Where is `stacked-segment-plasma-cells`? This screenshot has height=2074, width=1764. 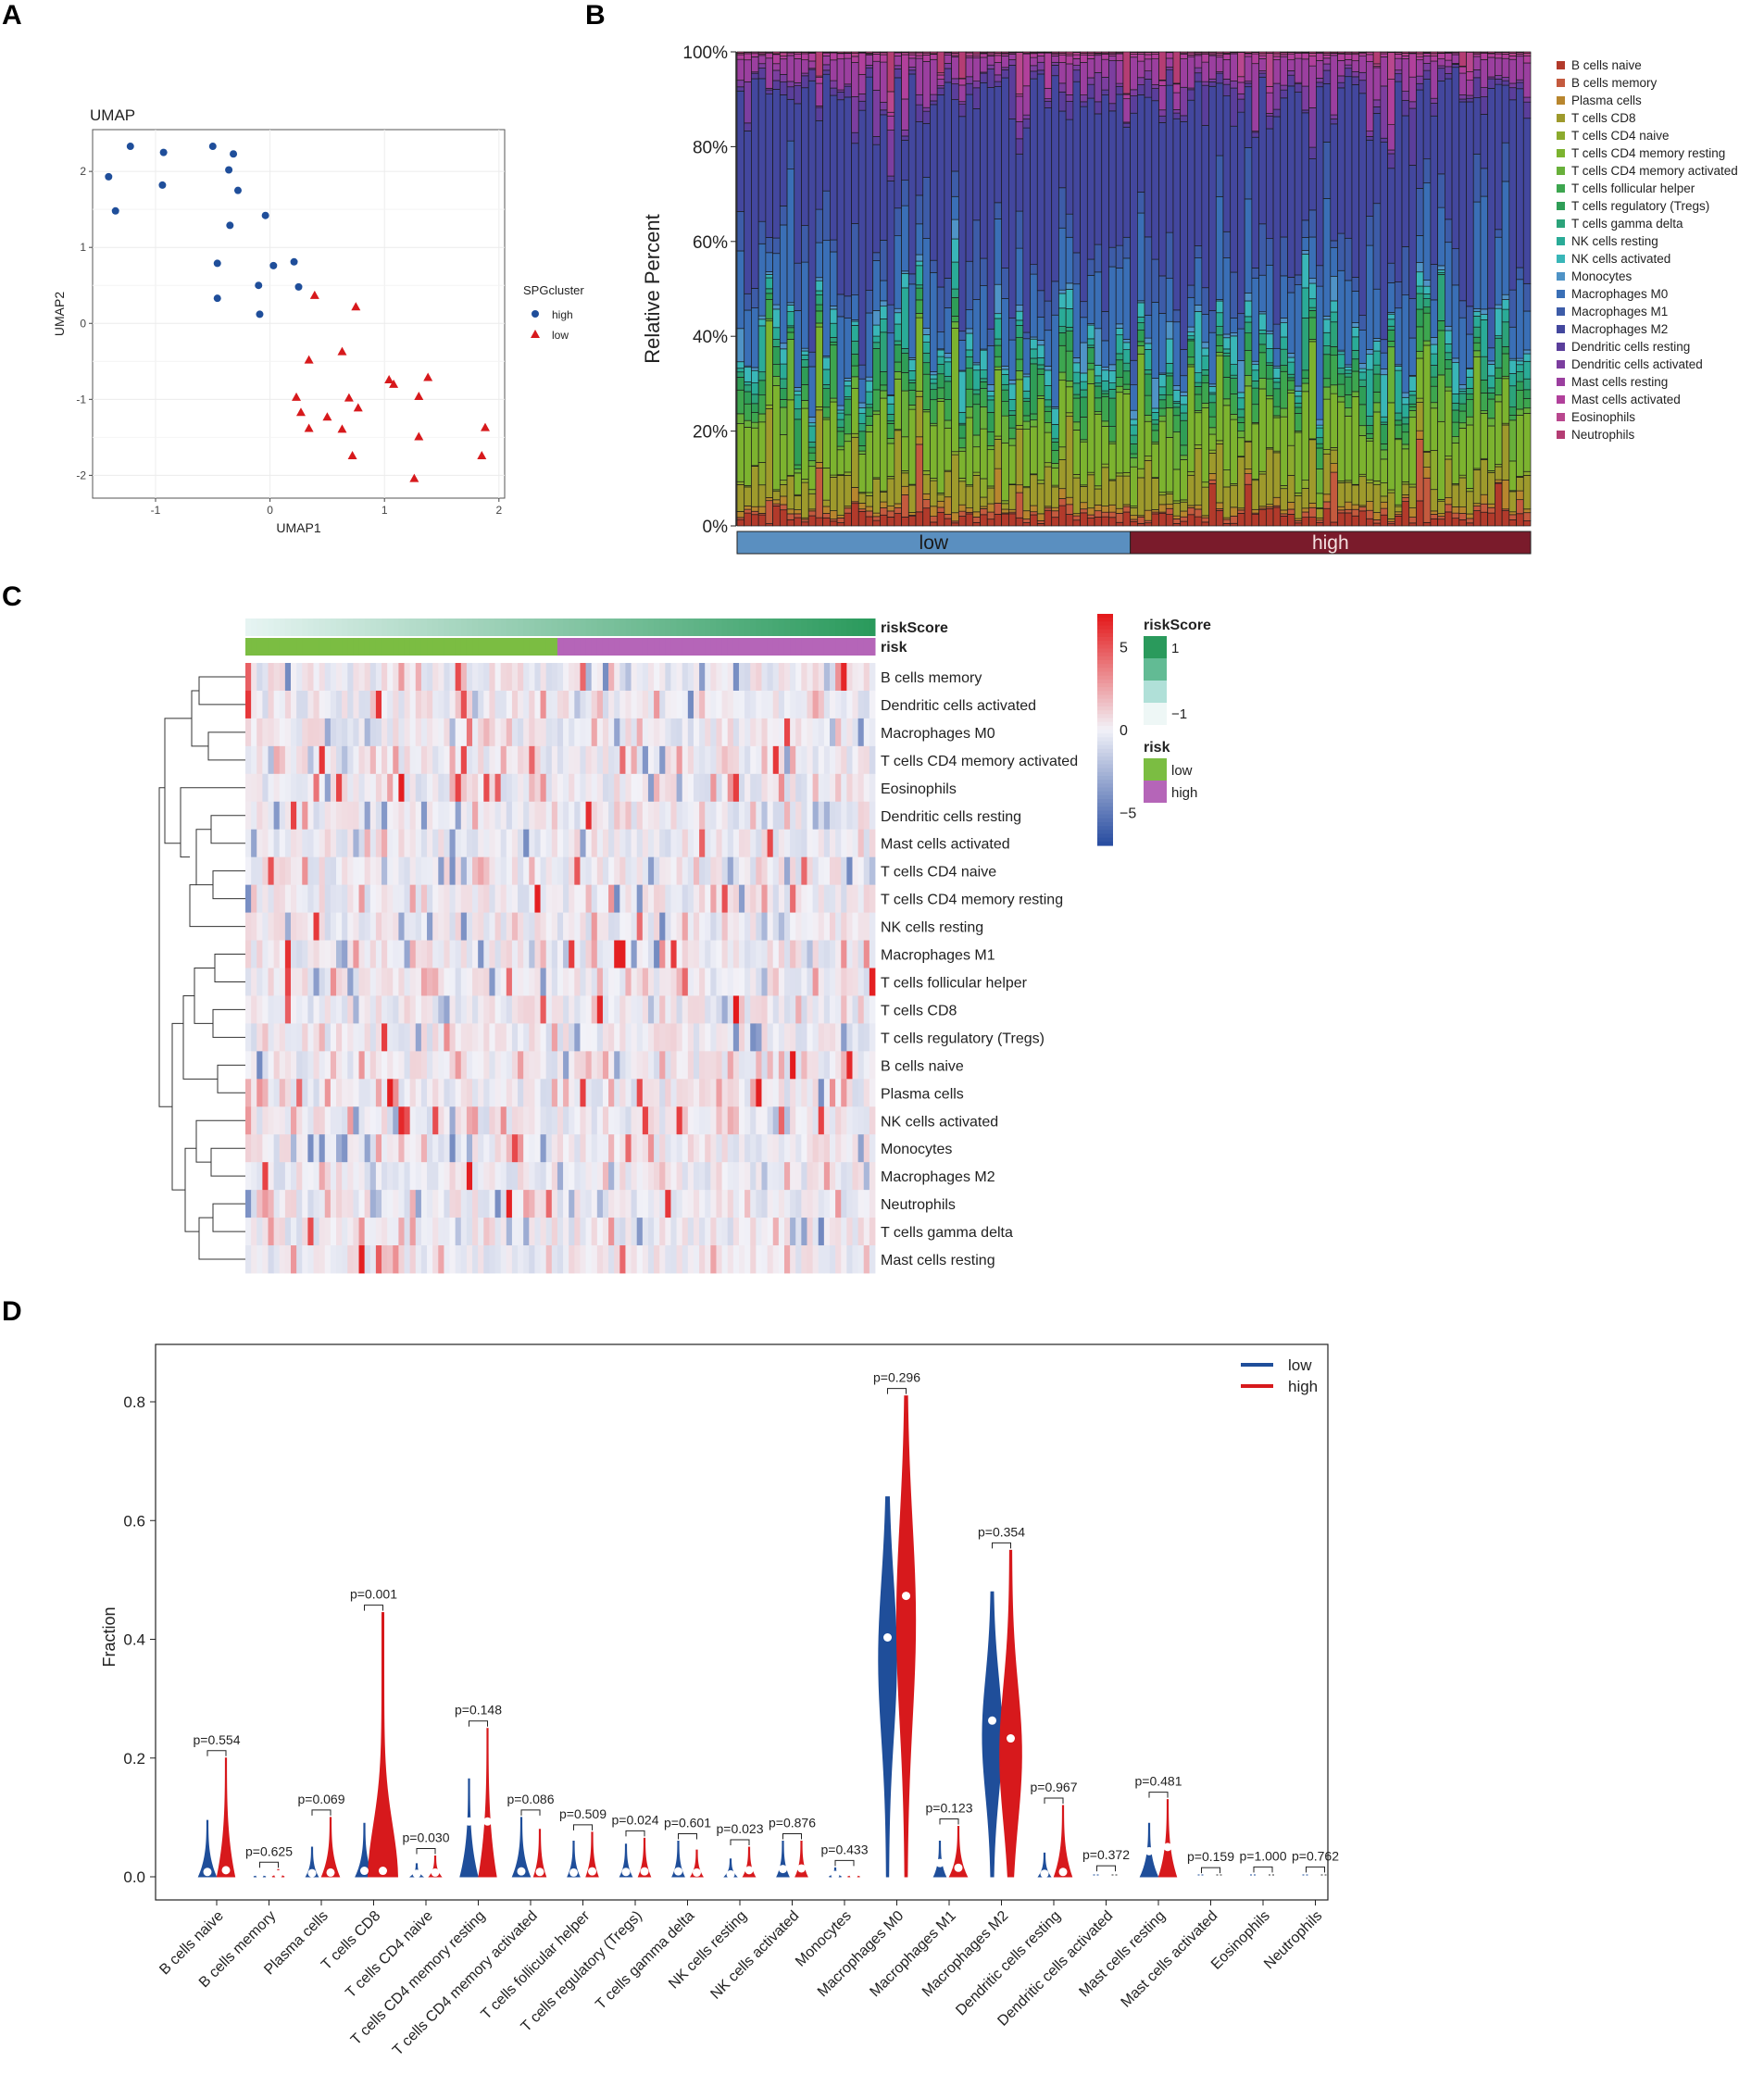
stacked-segment-plasma-cells is located at coordinates (898, 506).